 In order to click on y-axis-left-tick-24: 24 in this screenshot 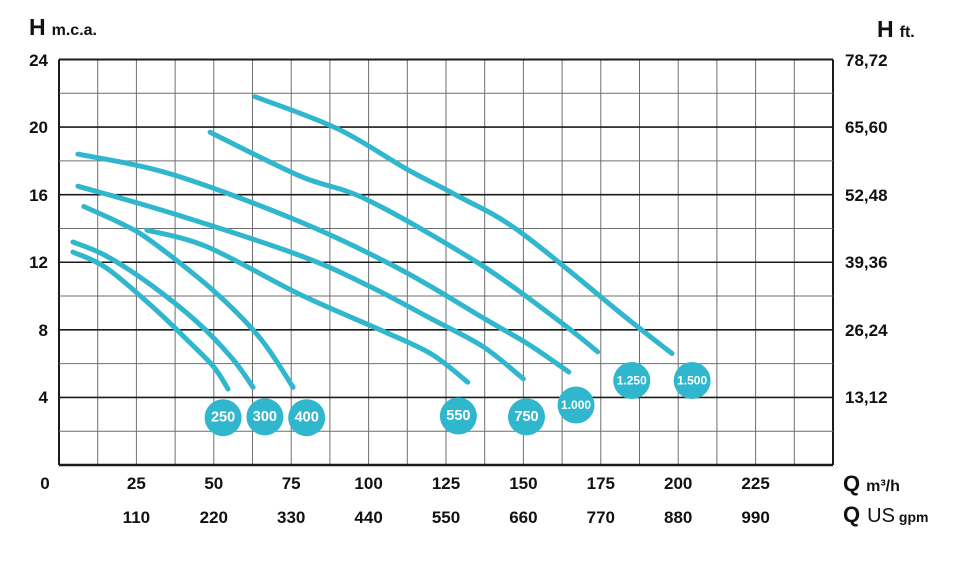, I will do `click(38, 60)`.